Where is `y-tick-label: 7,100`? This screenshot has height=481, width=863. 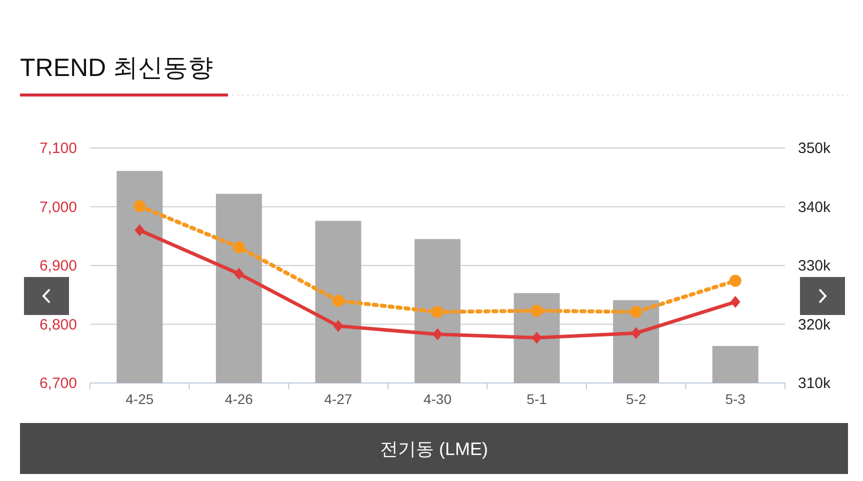 y-tick-label: 7,100 is located at coordinates (58, 148).